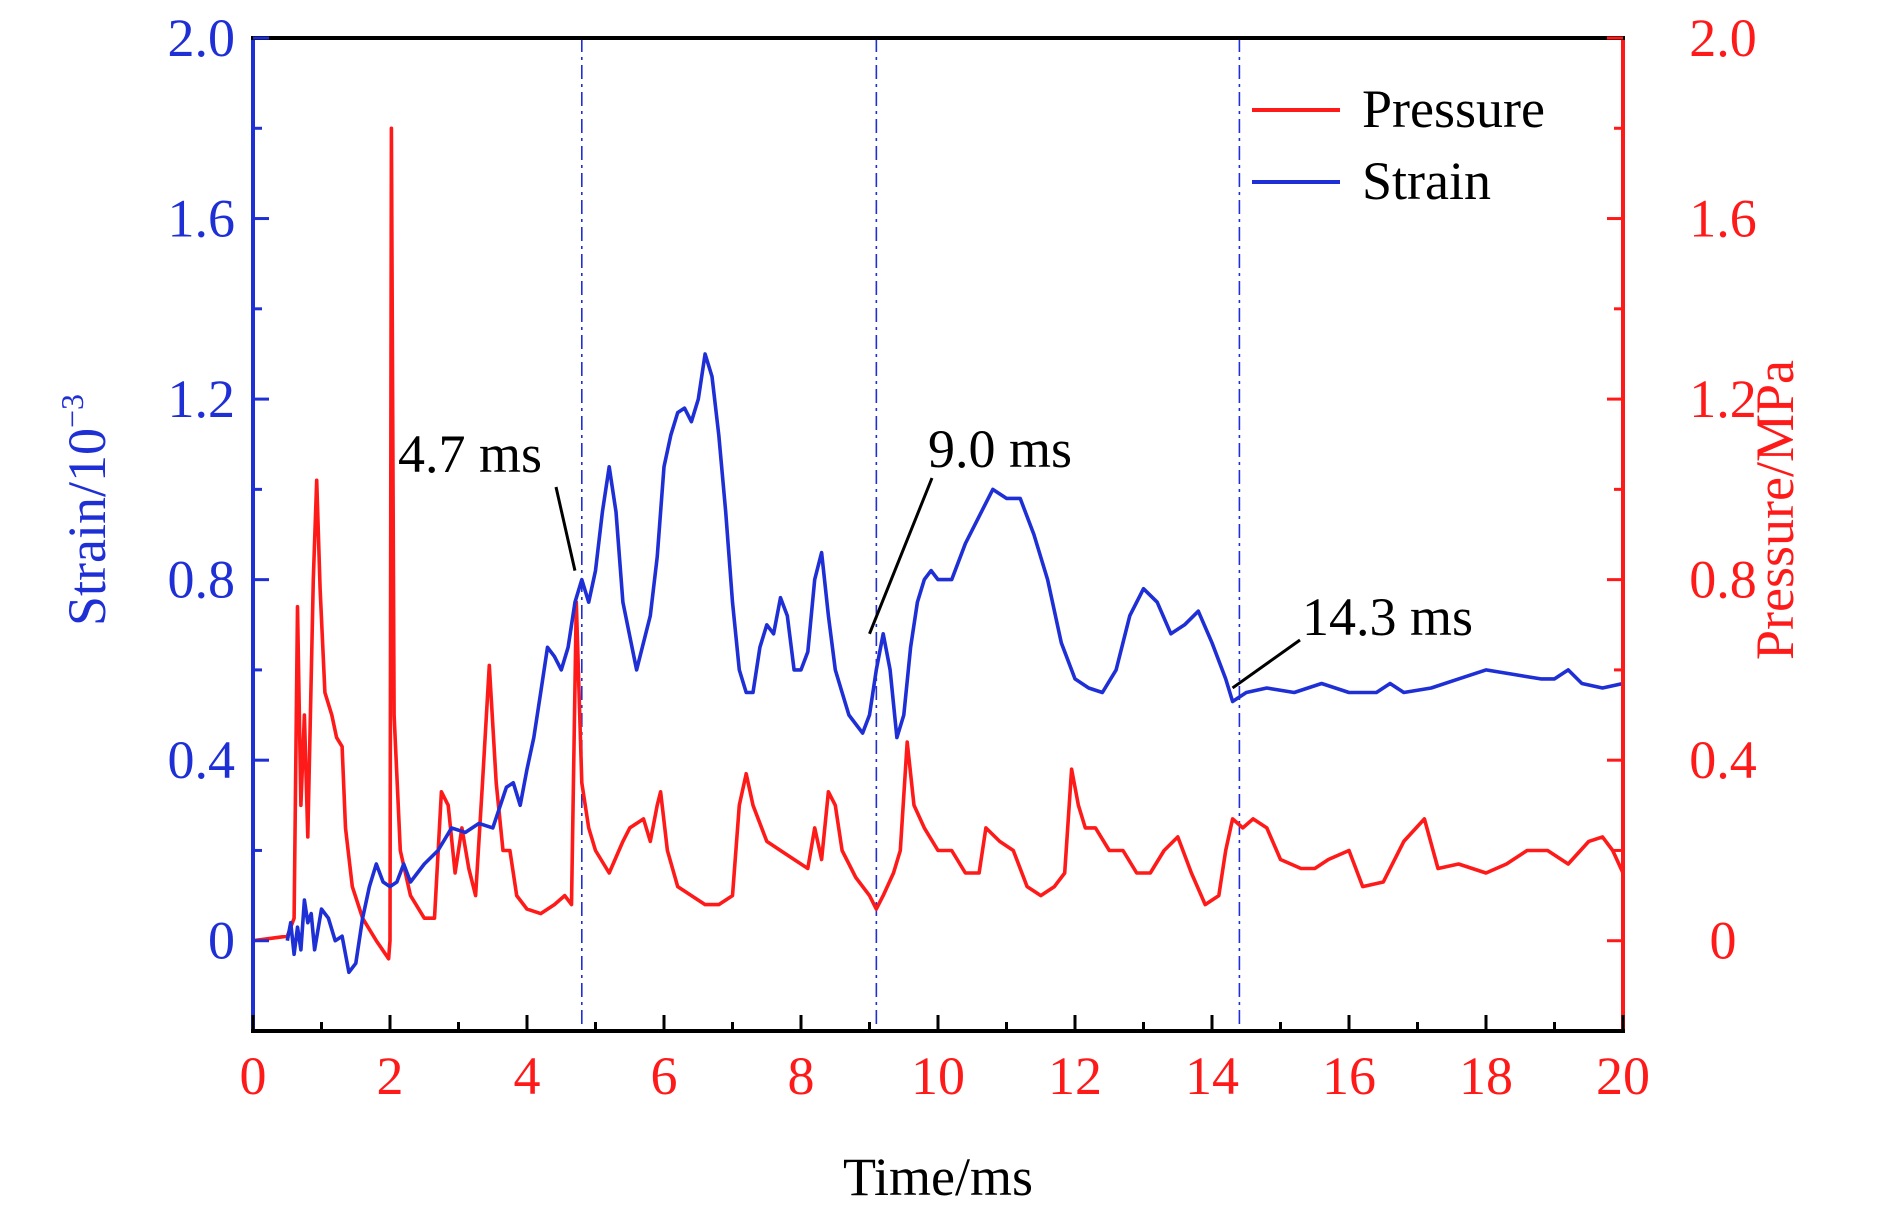 The height and width of the screenshot is (1222, 1890). Describe the element at coordinates (1212, 1076) in the screenshot. I see `x-tick-label: 14` at that location.